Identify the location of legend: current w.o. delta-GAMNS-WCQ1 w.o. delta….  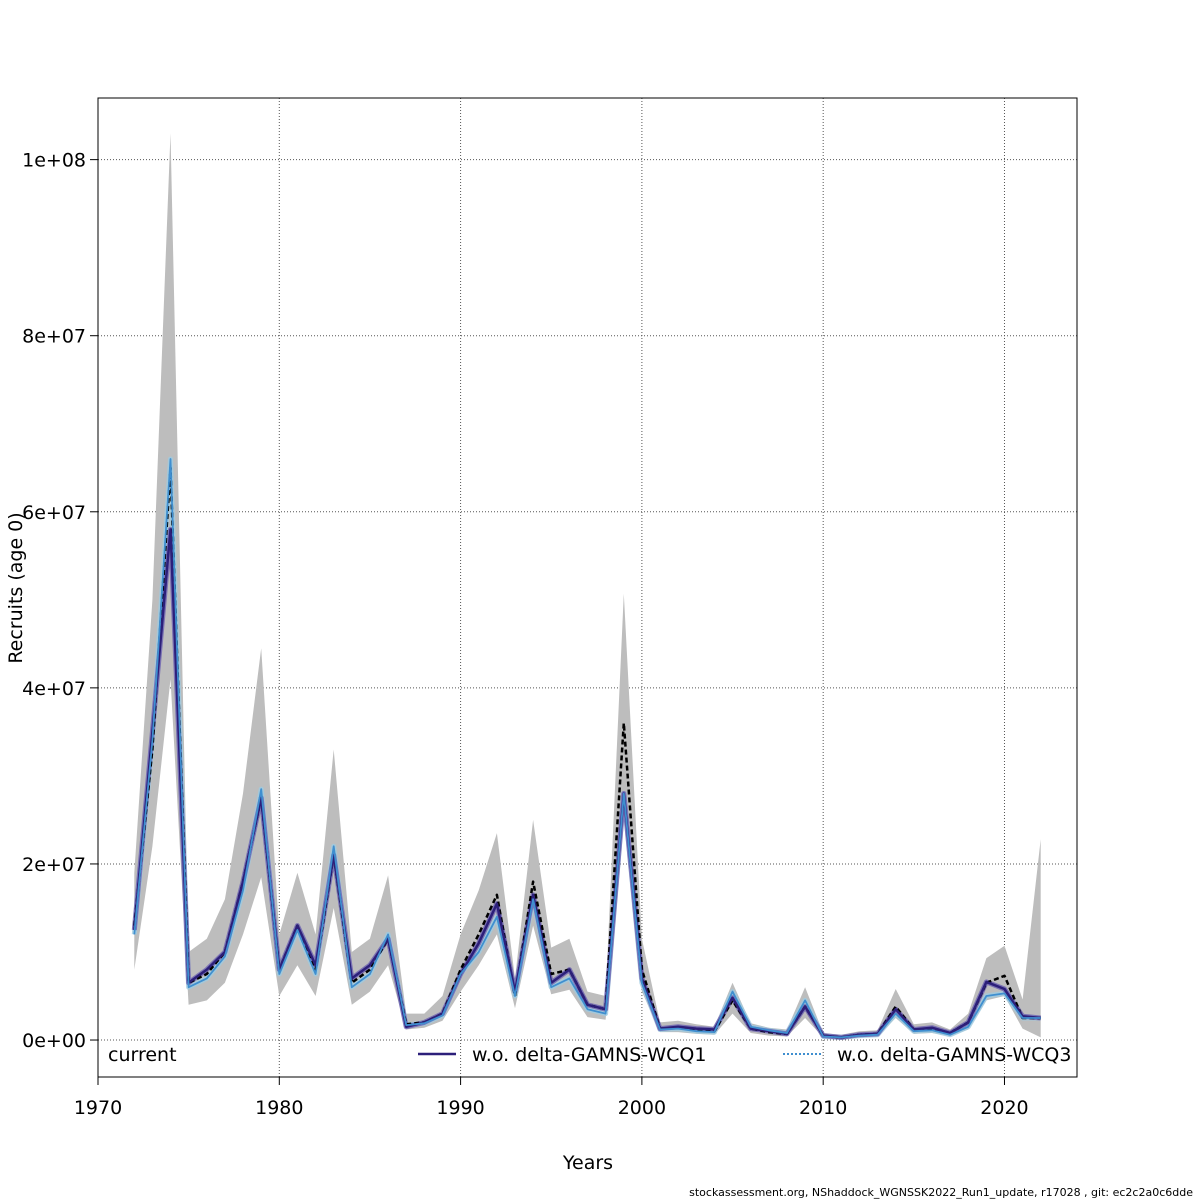
(589, 1055).